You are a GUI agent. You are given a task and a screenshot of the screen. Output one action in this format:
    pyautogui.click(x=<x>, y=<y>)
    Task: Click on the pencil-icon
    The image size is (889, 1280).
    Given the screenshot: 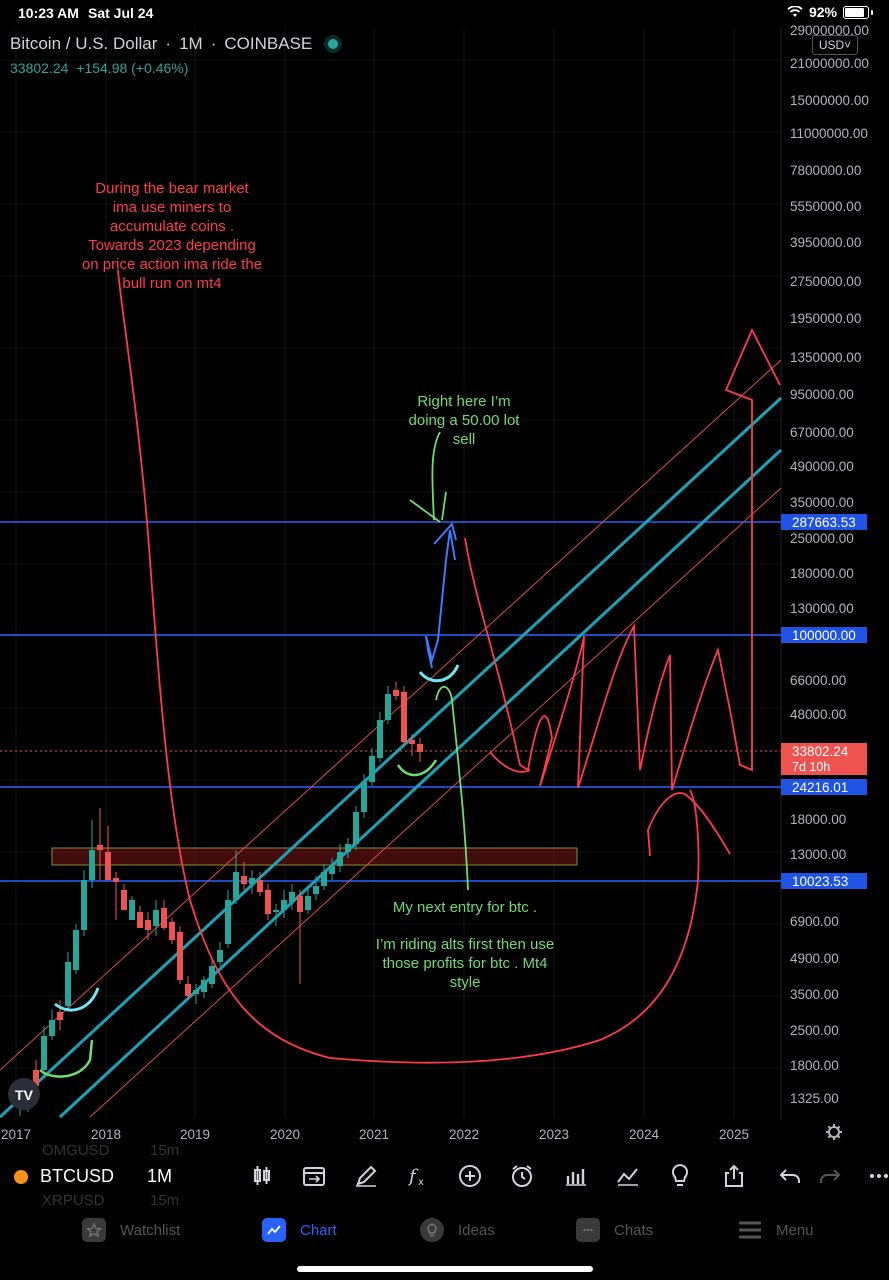 What is the action you would take?
    pyautogui.click(x=366, y=1176)
    